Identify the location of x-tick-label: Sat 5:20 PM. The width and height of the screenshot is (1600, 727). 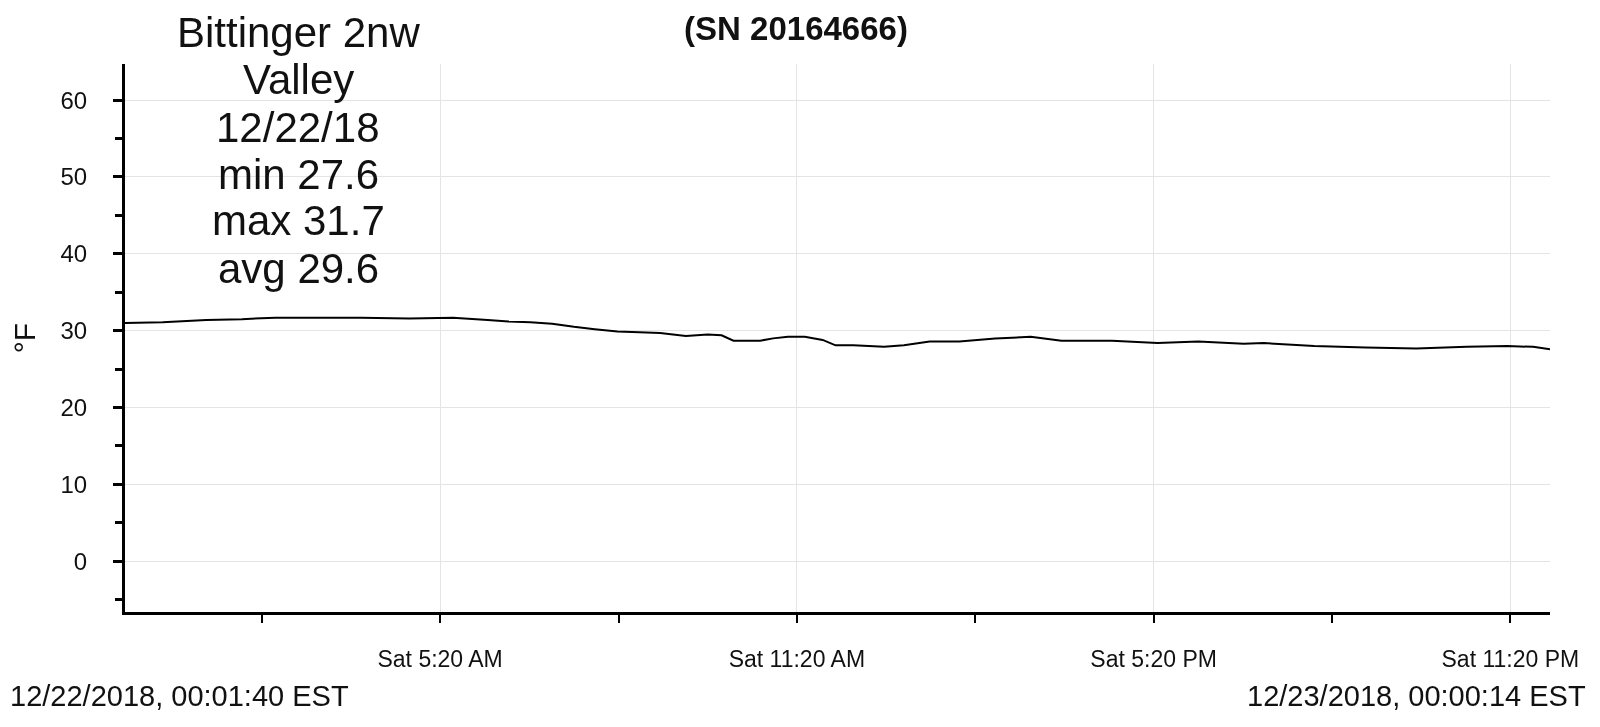
(1153, 658).